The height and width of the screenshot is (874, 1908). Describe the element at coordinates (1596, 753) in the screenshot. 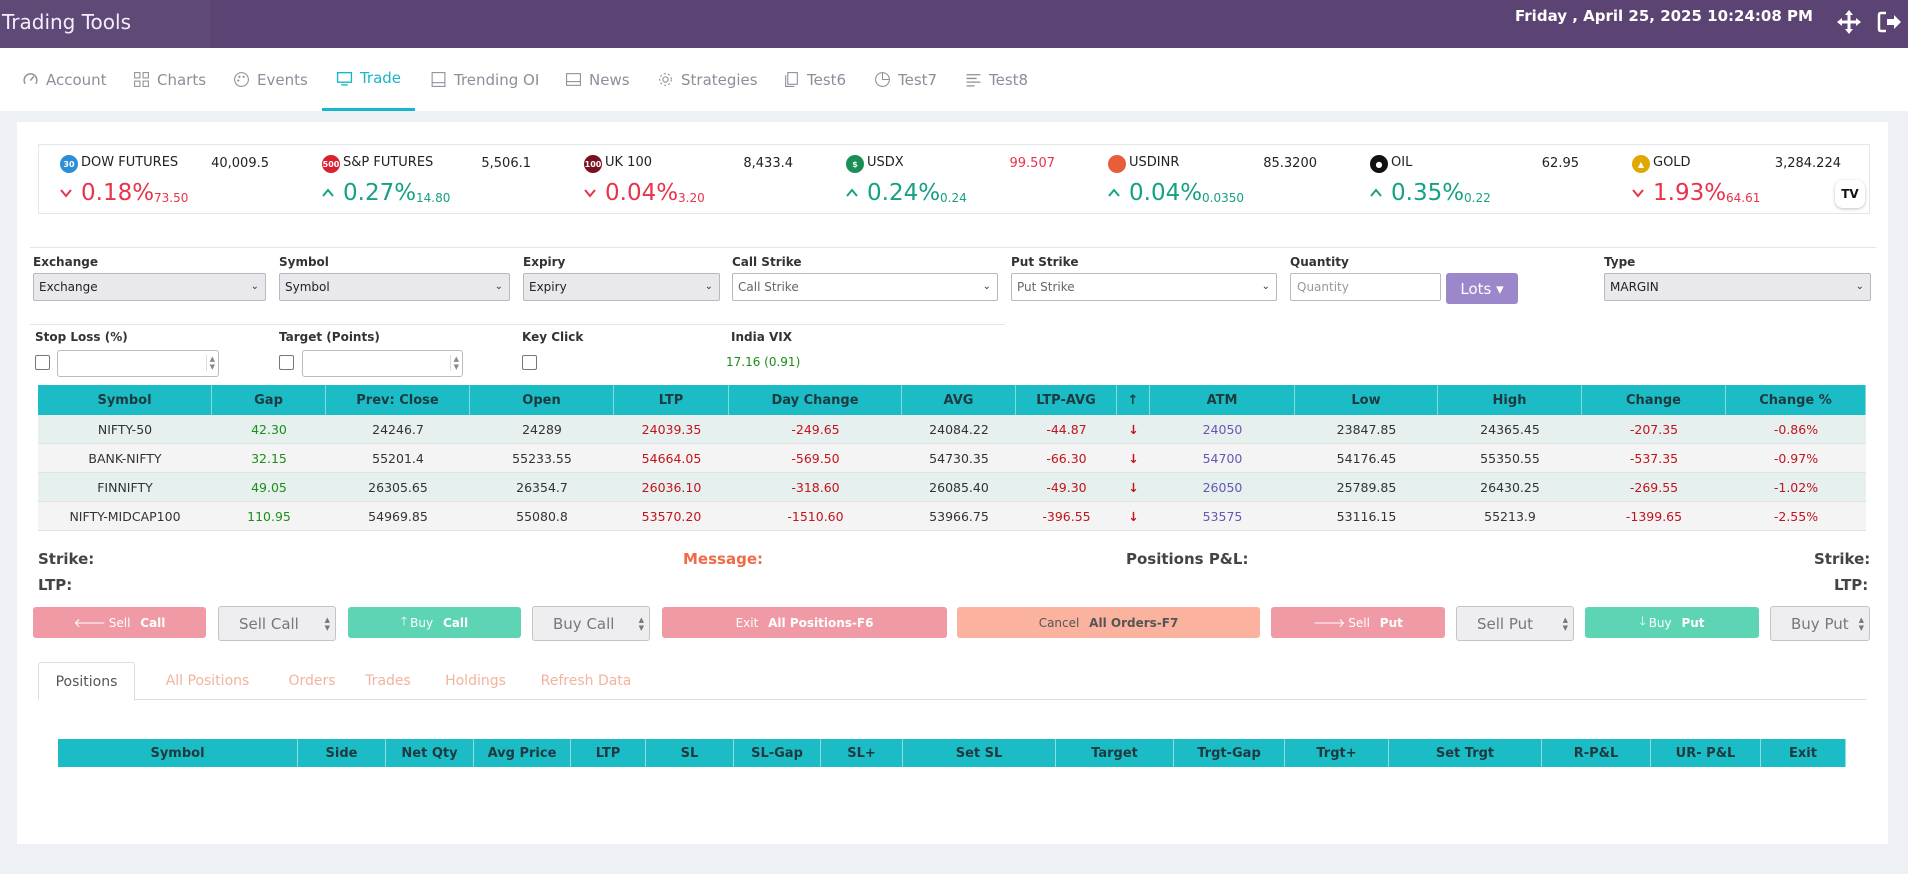

I see `column-header: R-P&L` at that location.